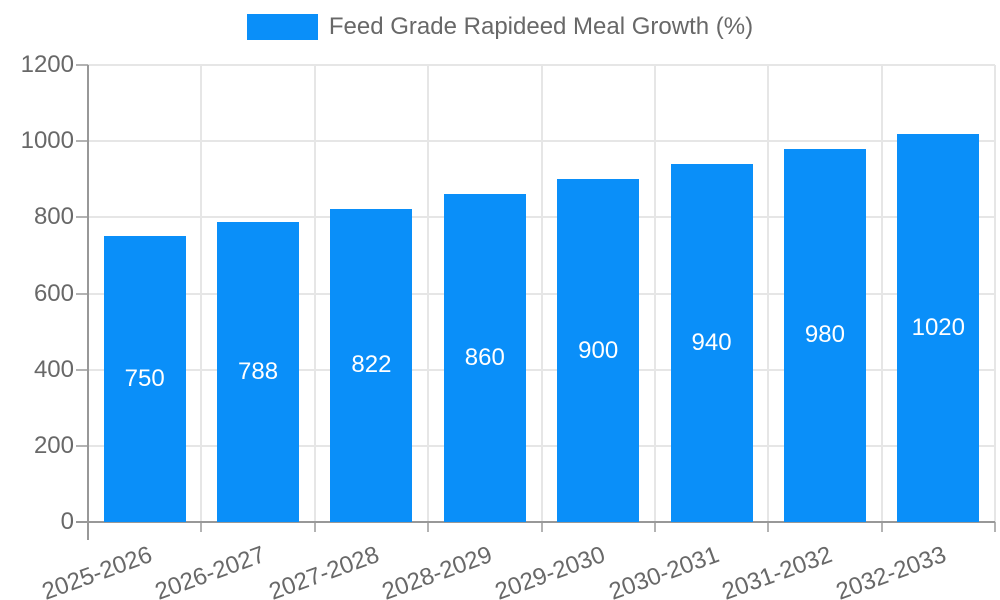 This screenshot has height=600, width=1000. What do you see at coordinates (53, 217) in the screenshot?
I see `y-axis-tick-label: 800` at bounding box center [53, 217].